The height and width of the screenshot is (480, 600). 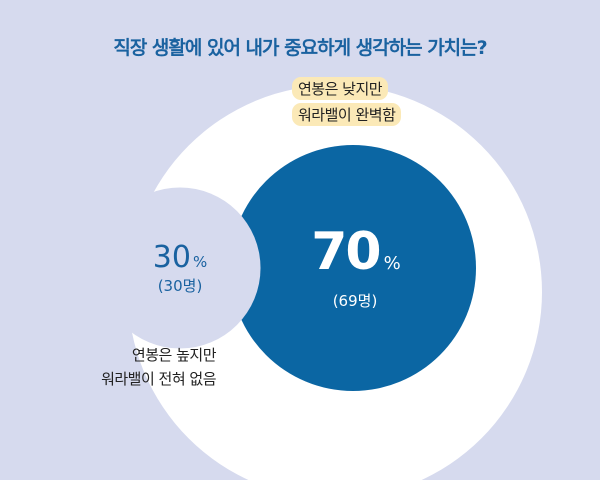 What do you see at coordinates (300, 48) in the screenshot?
I see `chart-title: 직장 생활에 있어 내가 중요하게 생각하는 가치는?` at bounding box center [300, 48].